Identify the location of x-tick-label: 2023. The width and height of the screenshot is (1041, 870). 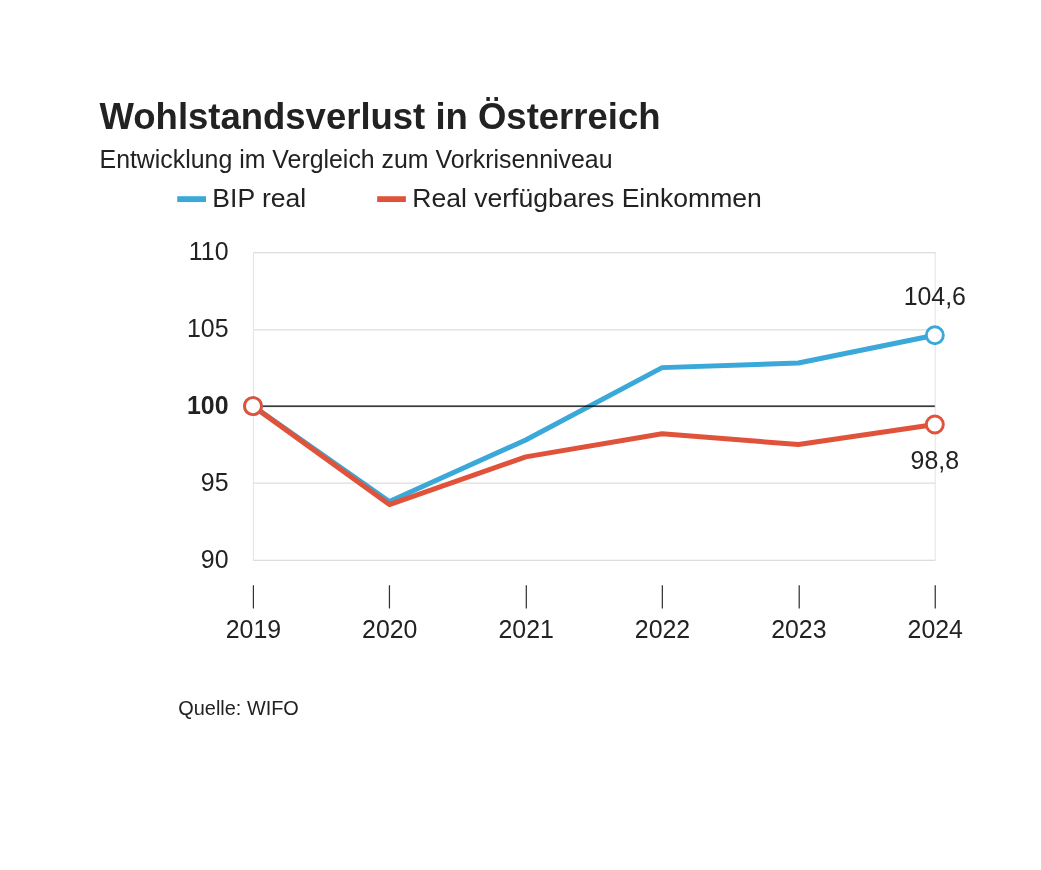
(799, 629).